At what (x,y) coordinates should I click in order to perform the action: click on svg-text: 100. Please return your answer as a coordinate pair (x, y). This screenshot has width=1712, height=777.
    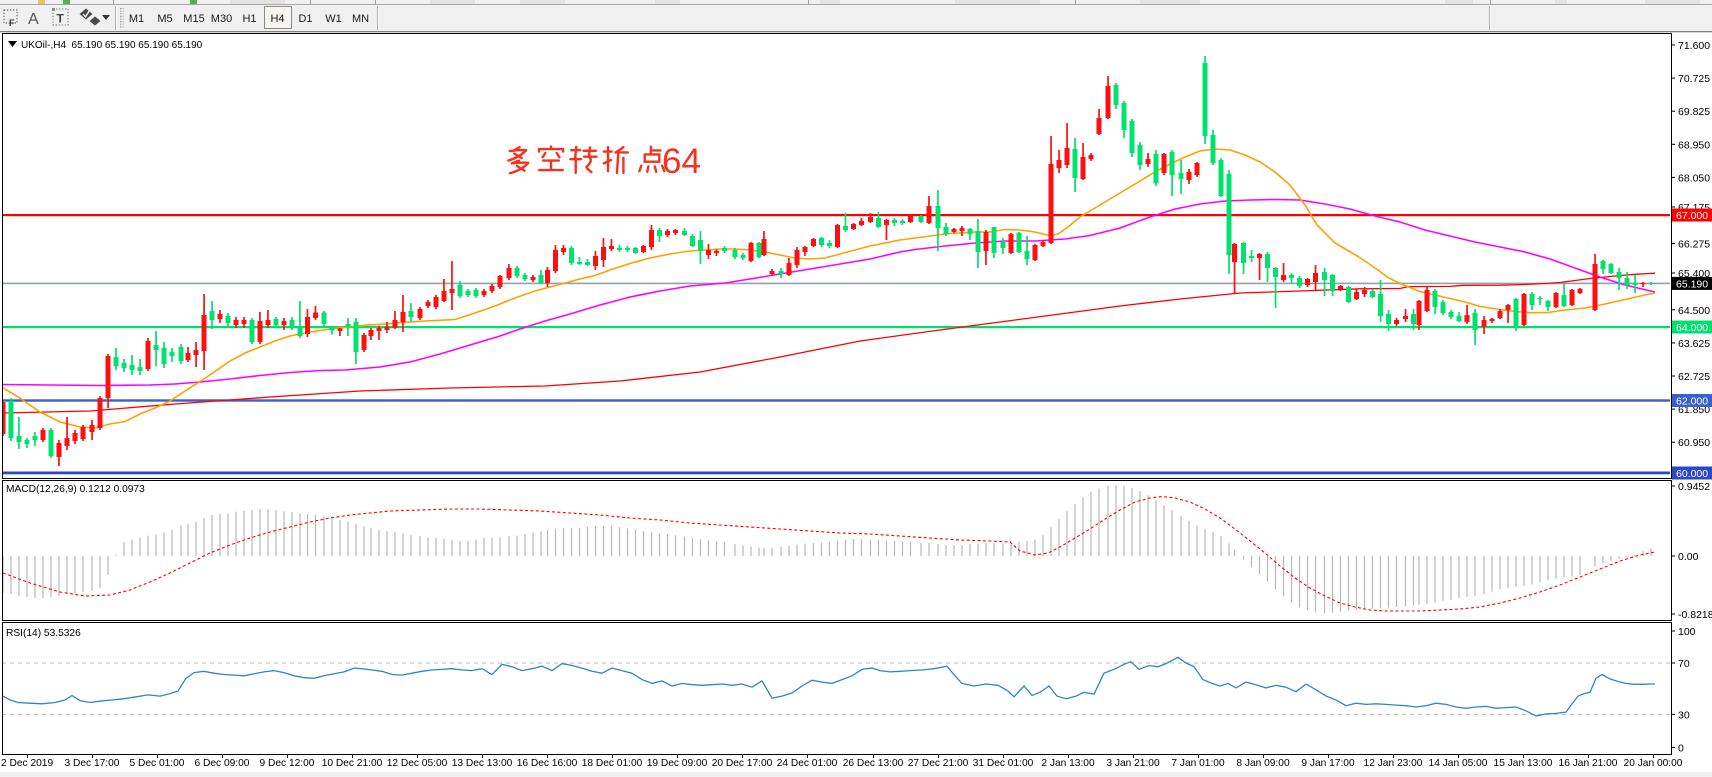
    Looking at the image, I should click on (1687, 632).